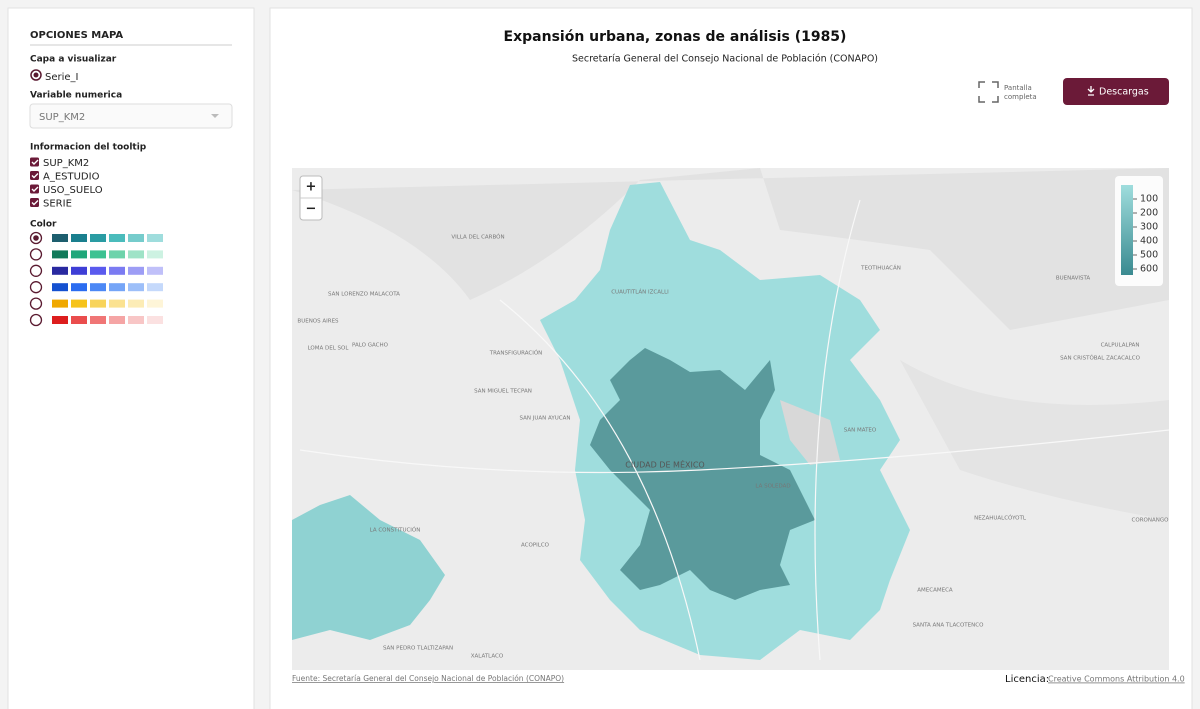 The image size is (1200, 709). Describe the element at coordinates (664, 464) in the screenshot. I see `place-label: CIUDAD DE MÉXICO` at that location.